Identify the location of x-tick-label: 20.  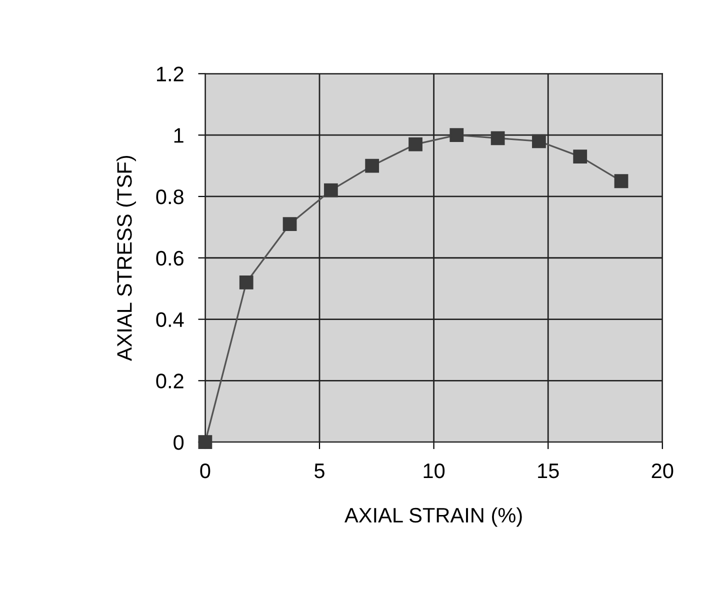
(663, 470).